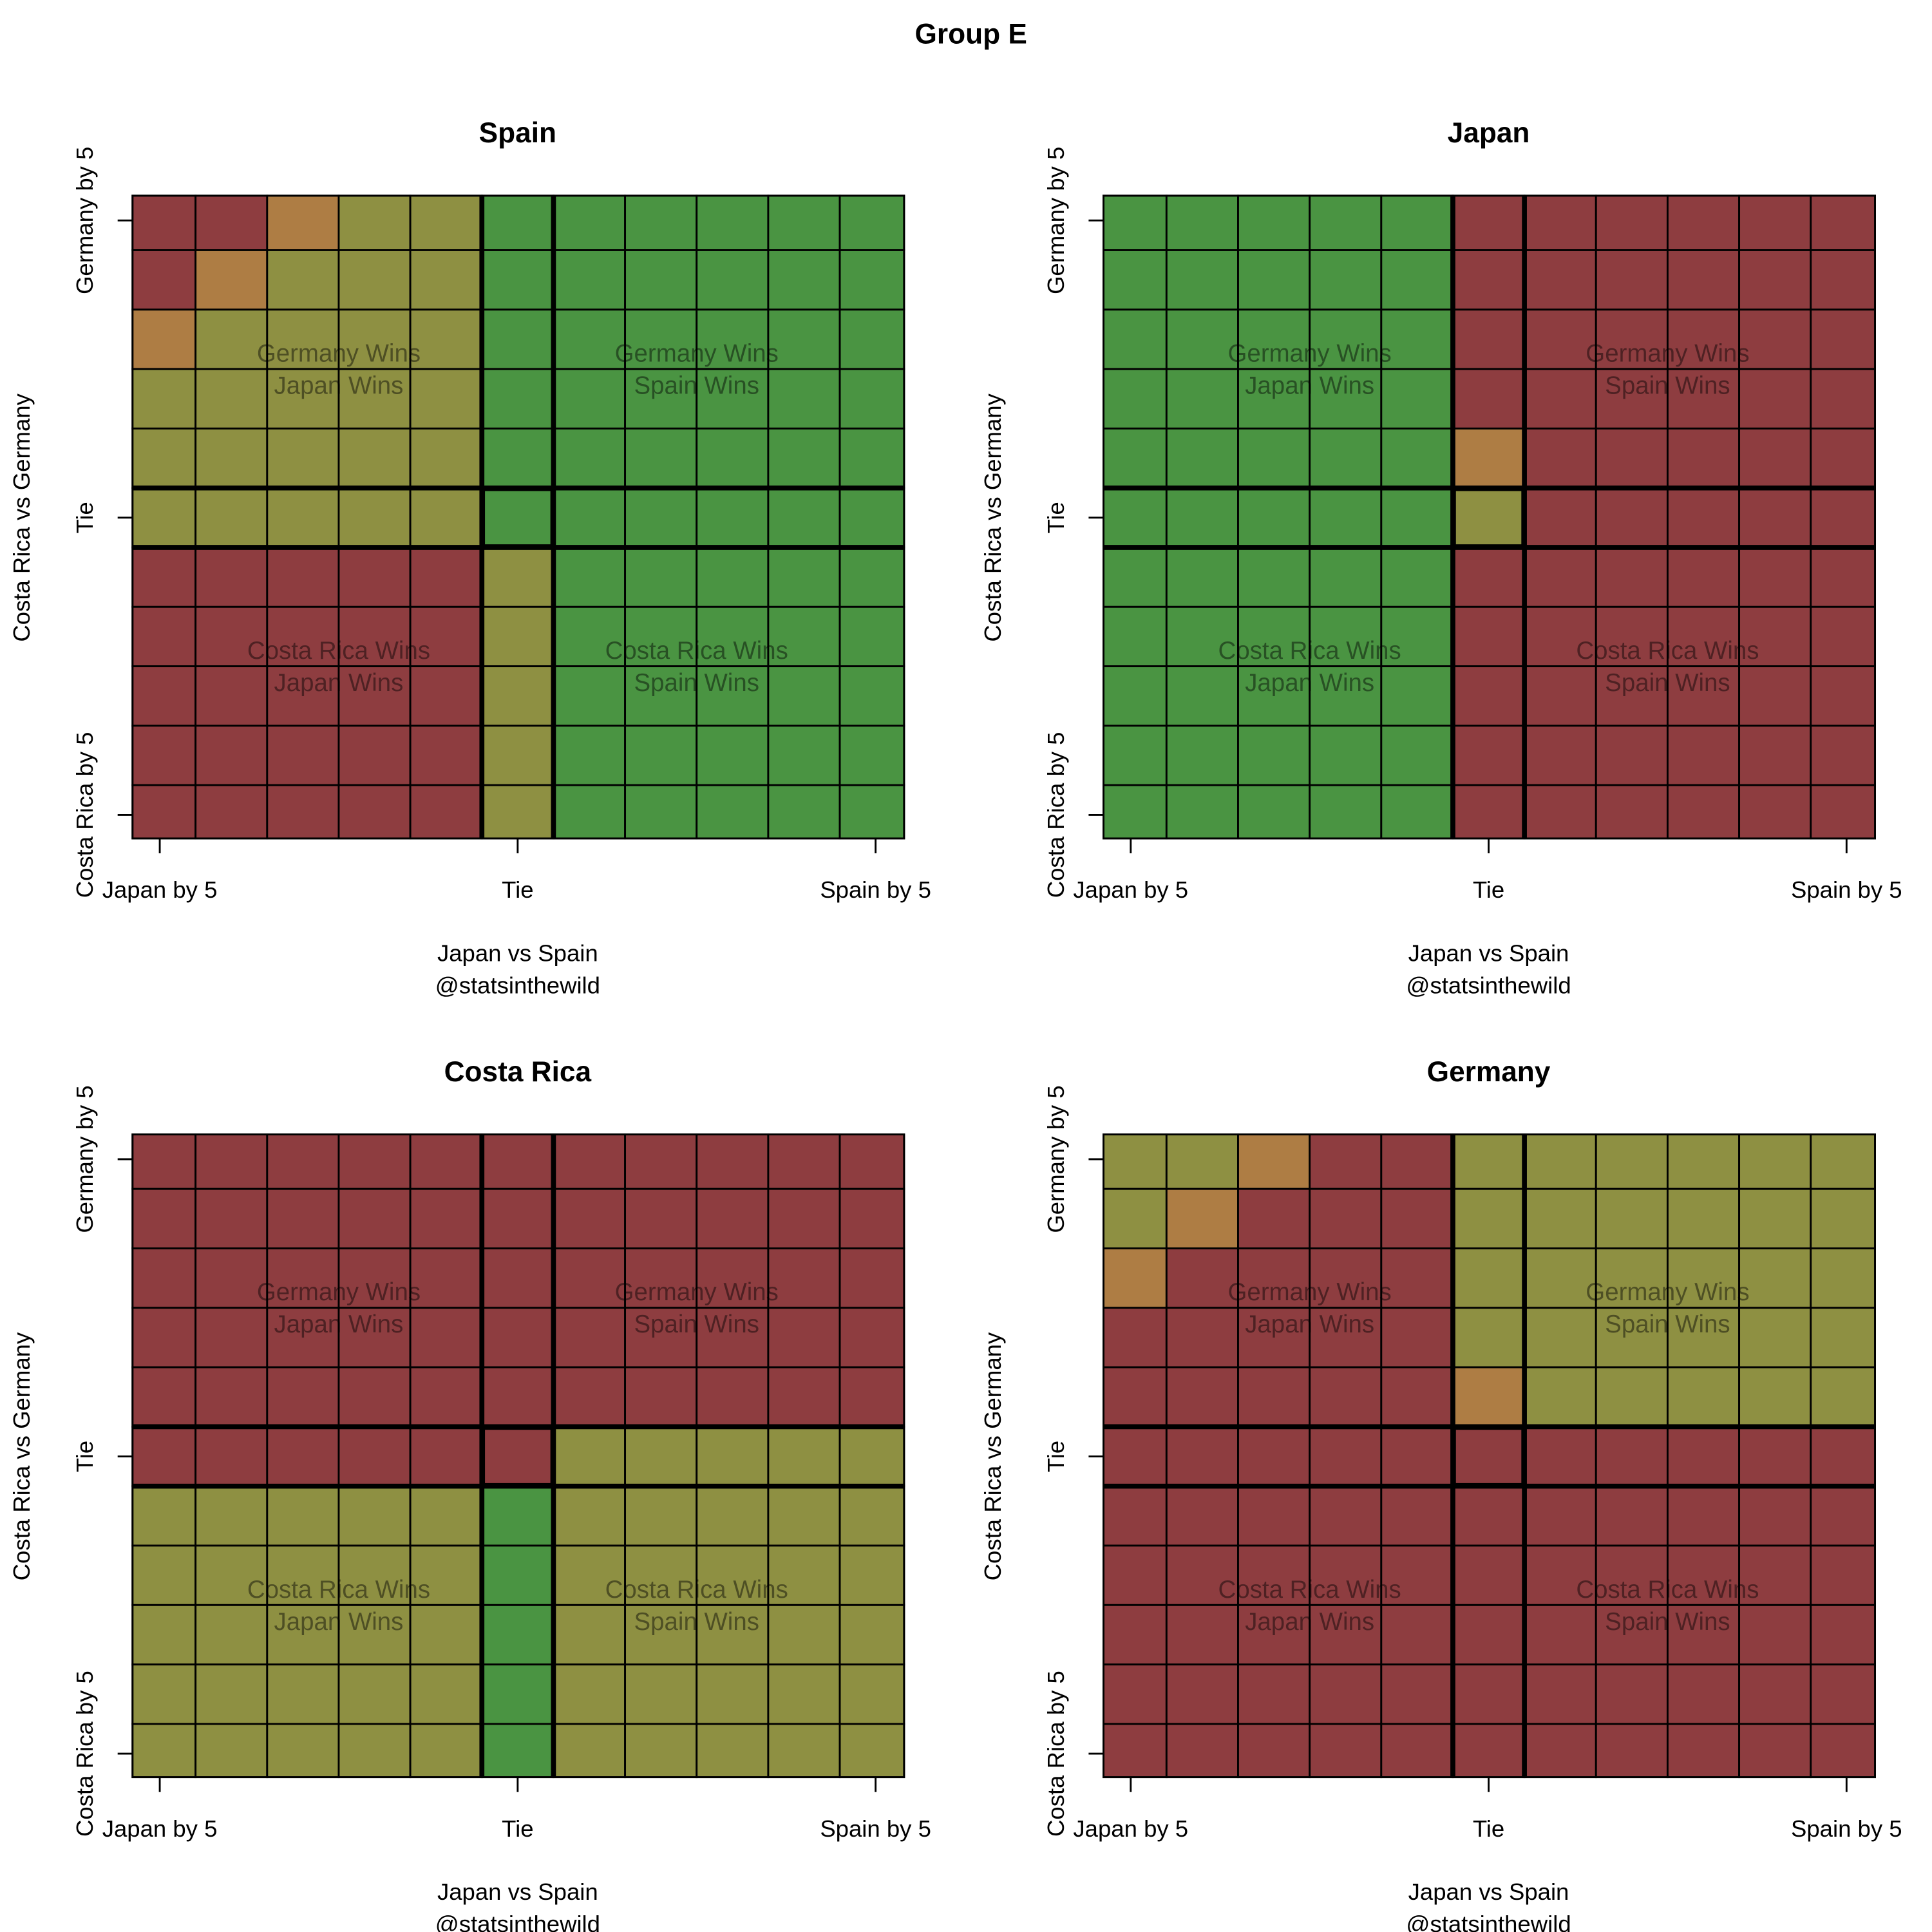  Describe the element at coordinates (1488, 1921) in the screenshot. I see `credit-label: @statsinthewild` at that location.